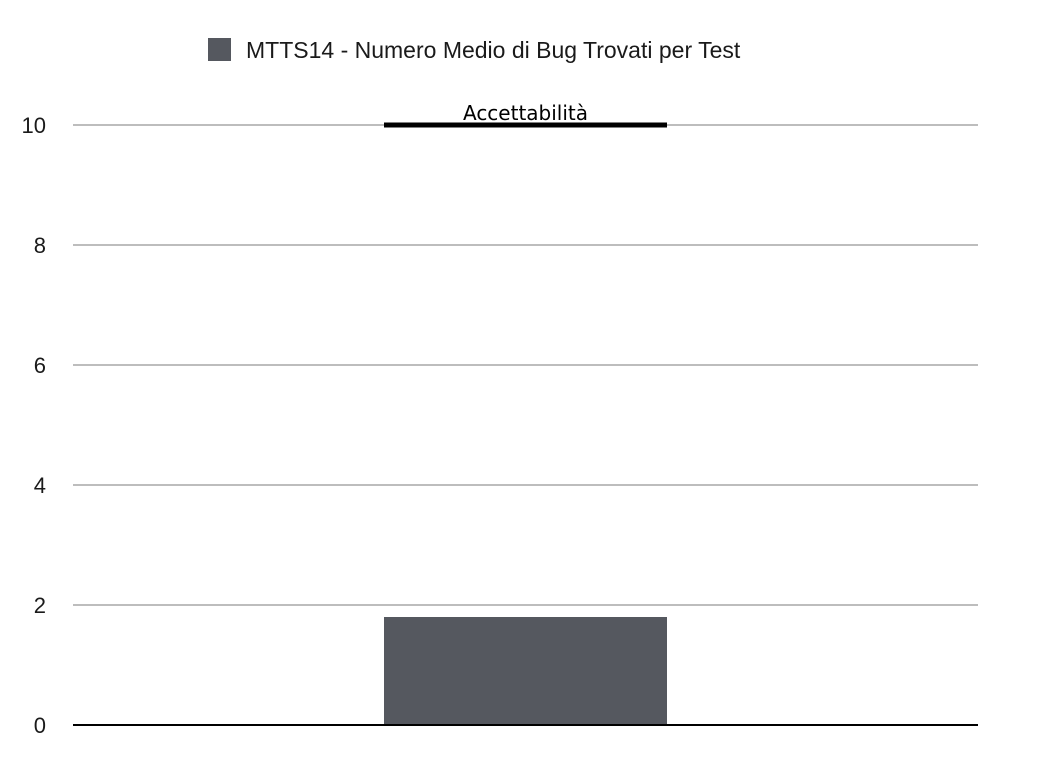 This screenshot has height=776, width=1048. What do you see at coordinates (40, 245) in the screenshot?
I see `y-tick-label: 8` at bounding box center [40, 245].